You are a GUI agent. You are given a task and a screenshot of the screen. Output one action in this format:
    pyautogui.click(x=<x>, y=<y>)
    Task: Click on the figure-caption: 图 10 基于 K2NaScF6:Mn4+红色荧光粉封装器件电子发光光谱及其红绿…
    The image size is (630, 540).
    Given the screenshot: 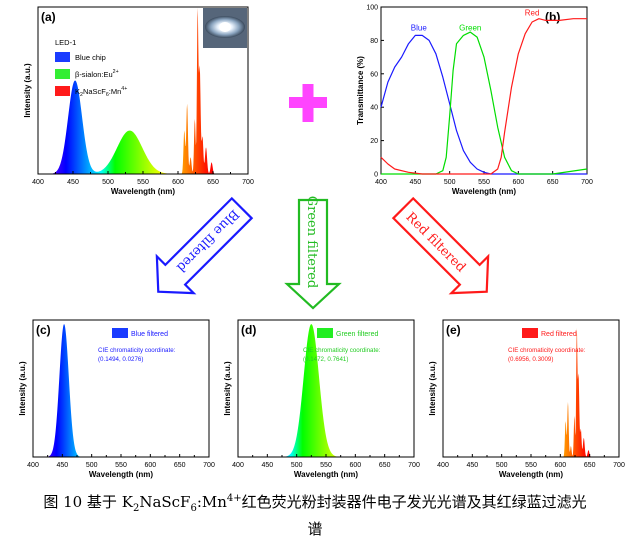 What is the action you would take?
    pyautogui.click(x=315, y=514)
    